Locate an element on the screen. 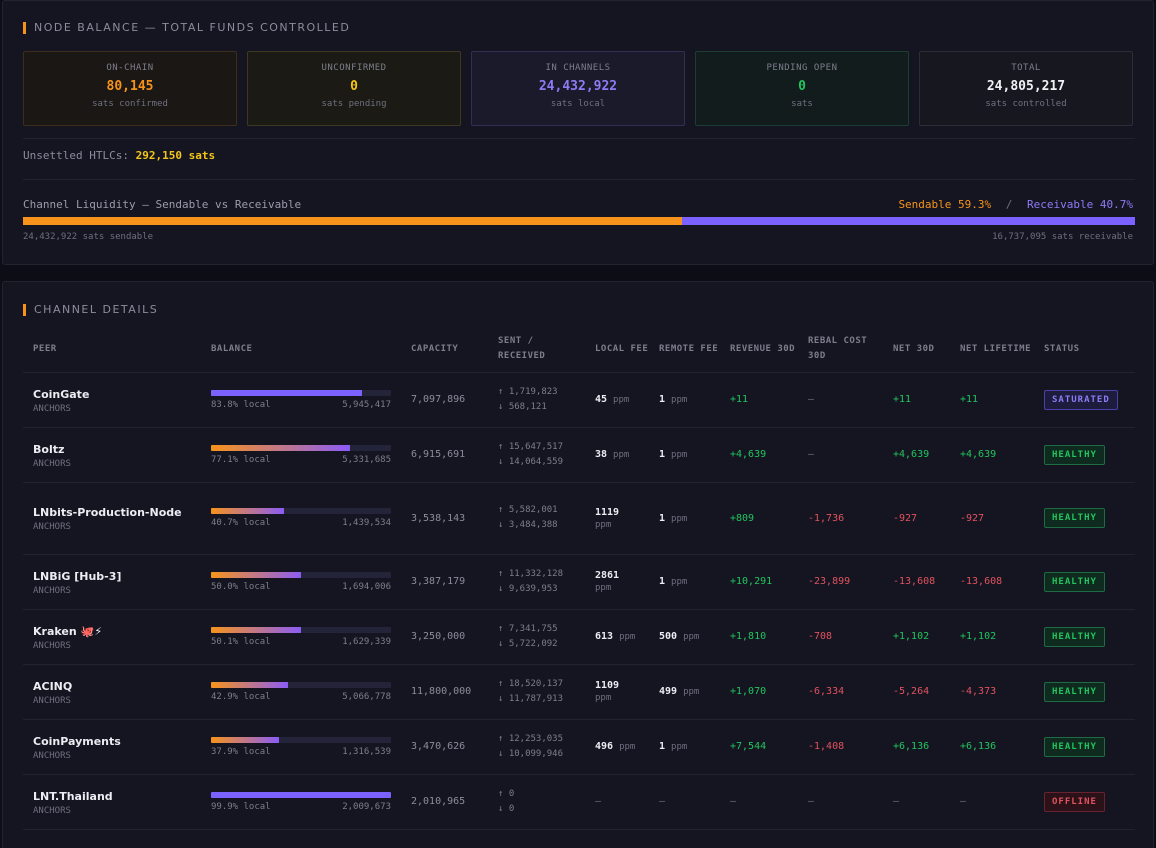 The height and width of the screenshot is (848, 1156). col-net-lifetime: NET LIFETIME is located at coordinates (992, 350).